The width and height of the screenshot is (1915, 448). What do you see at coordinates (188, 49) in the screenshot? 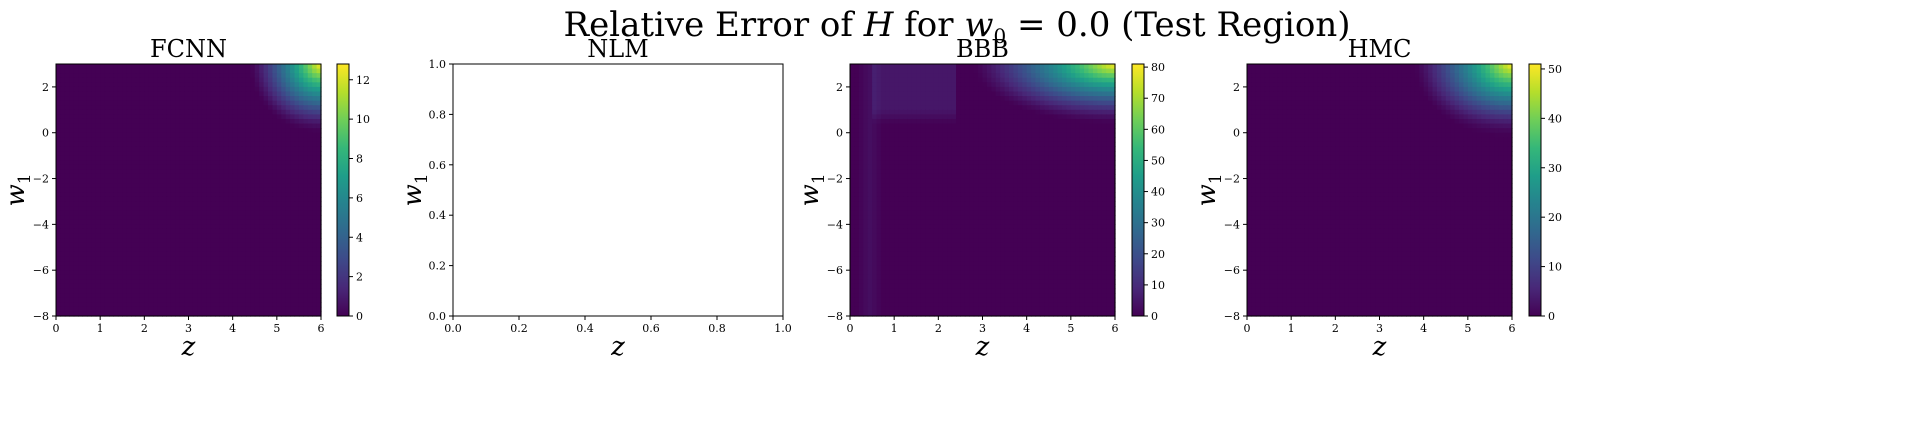
I see `subplot-title: FCNN` at bounding box center [188, 49].